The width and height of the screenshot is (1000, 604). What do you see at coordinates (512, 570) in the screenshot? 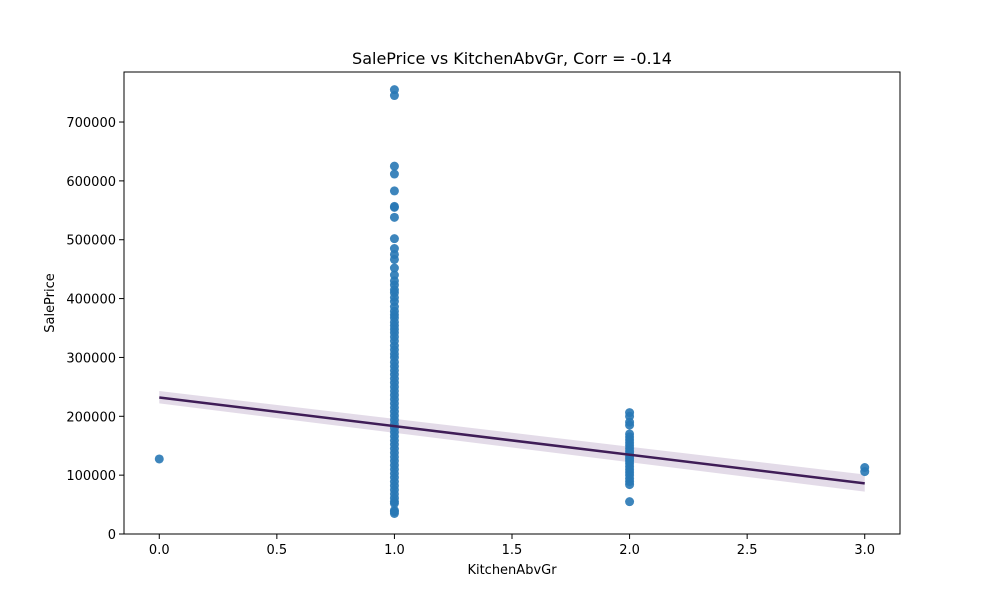
I see `x-axis-label: KitchenAbvGr` at bounding box center [512, 570].